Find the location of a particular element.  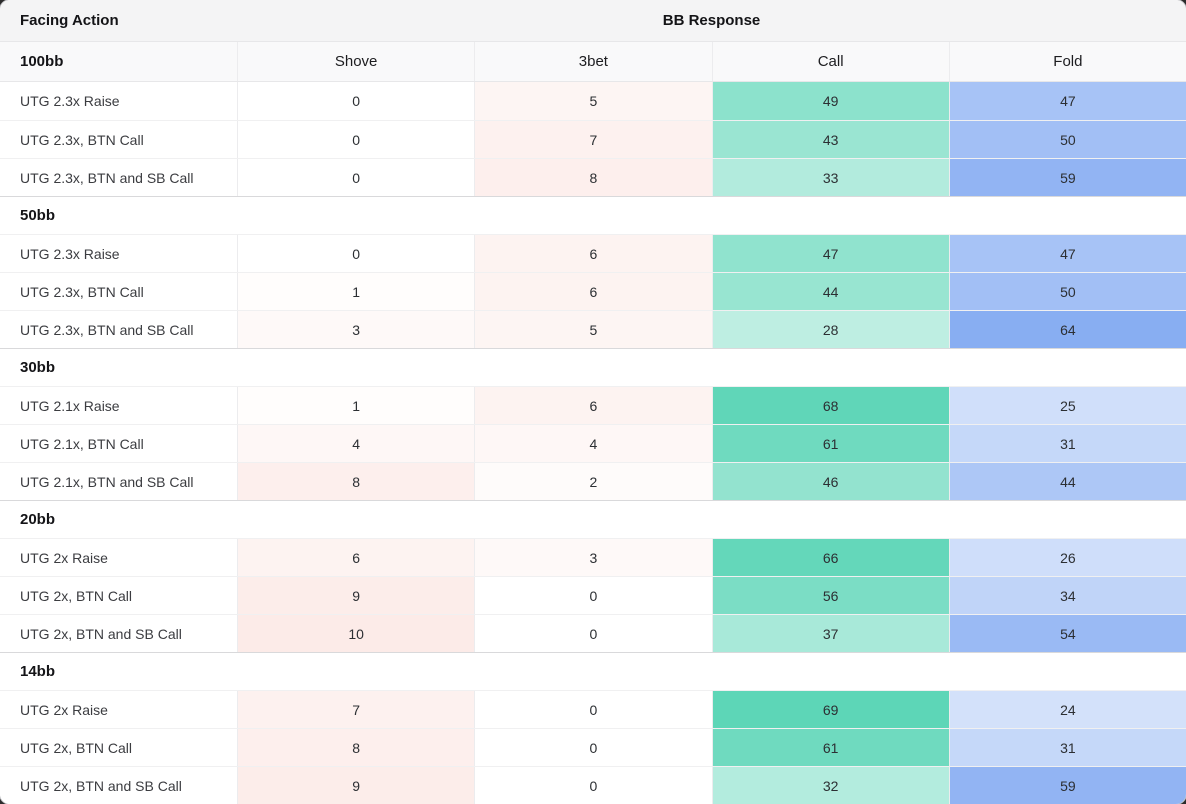

table-row: UTG 2x, BTN and SB Call 10 0 37 54 is located at coordinates (593, 633).